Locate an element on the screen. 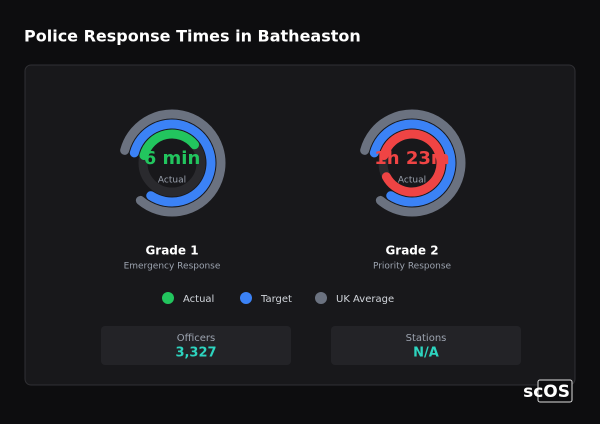  gauge-subtitle: Priority Response is located at coordinates (412, 267).